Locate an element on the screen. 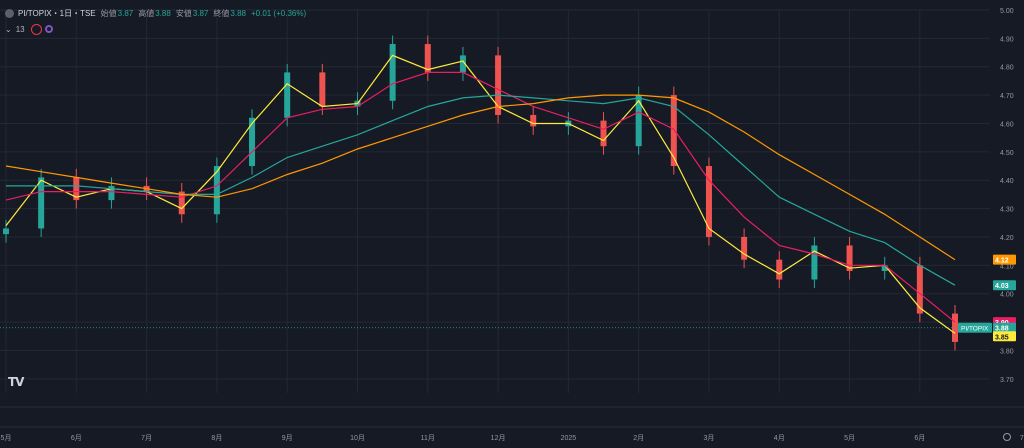 Image resolution: width=1024 pixels, height=448 pixels. price-tag-label: 4.12 is located at coordinates (1002, 261).